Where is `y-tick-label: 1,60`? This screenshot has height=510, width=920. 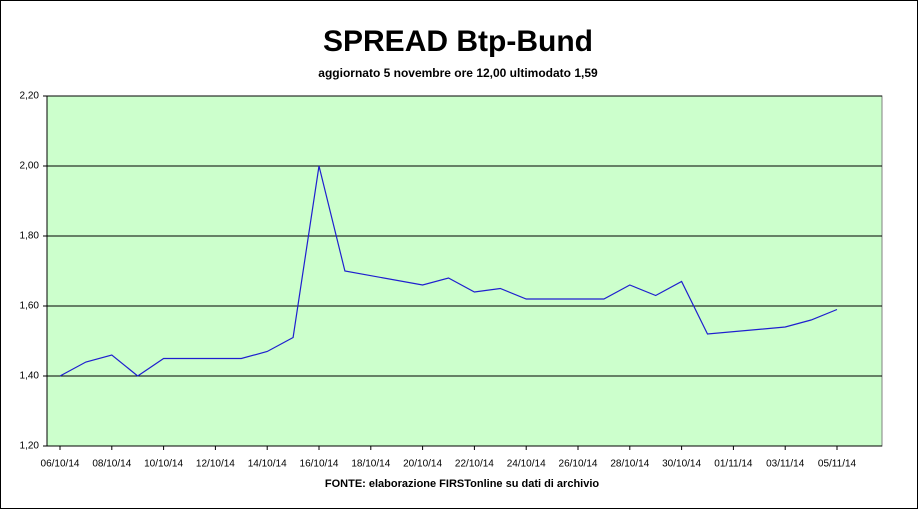 y-tick-label: 1,60 is located at coordinates (30, 306).